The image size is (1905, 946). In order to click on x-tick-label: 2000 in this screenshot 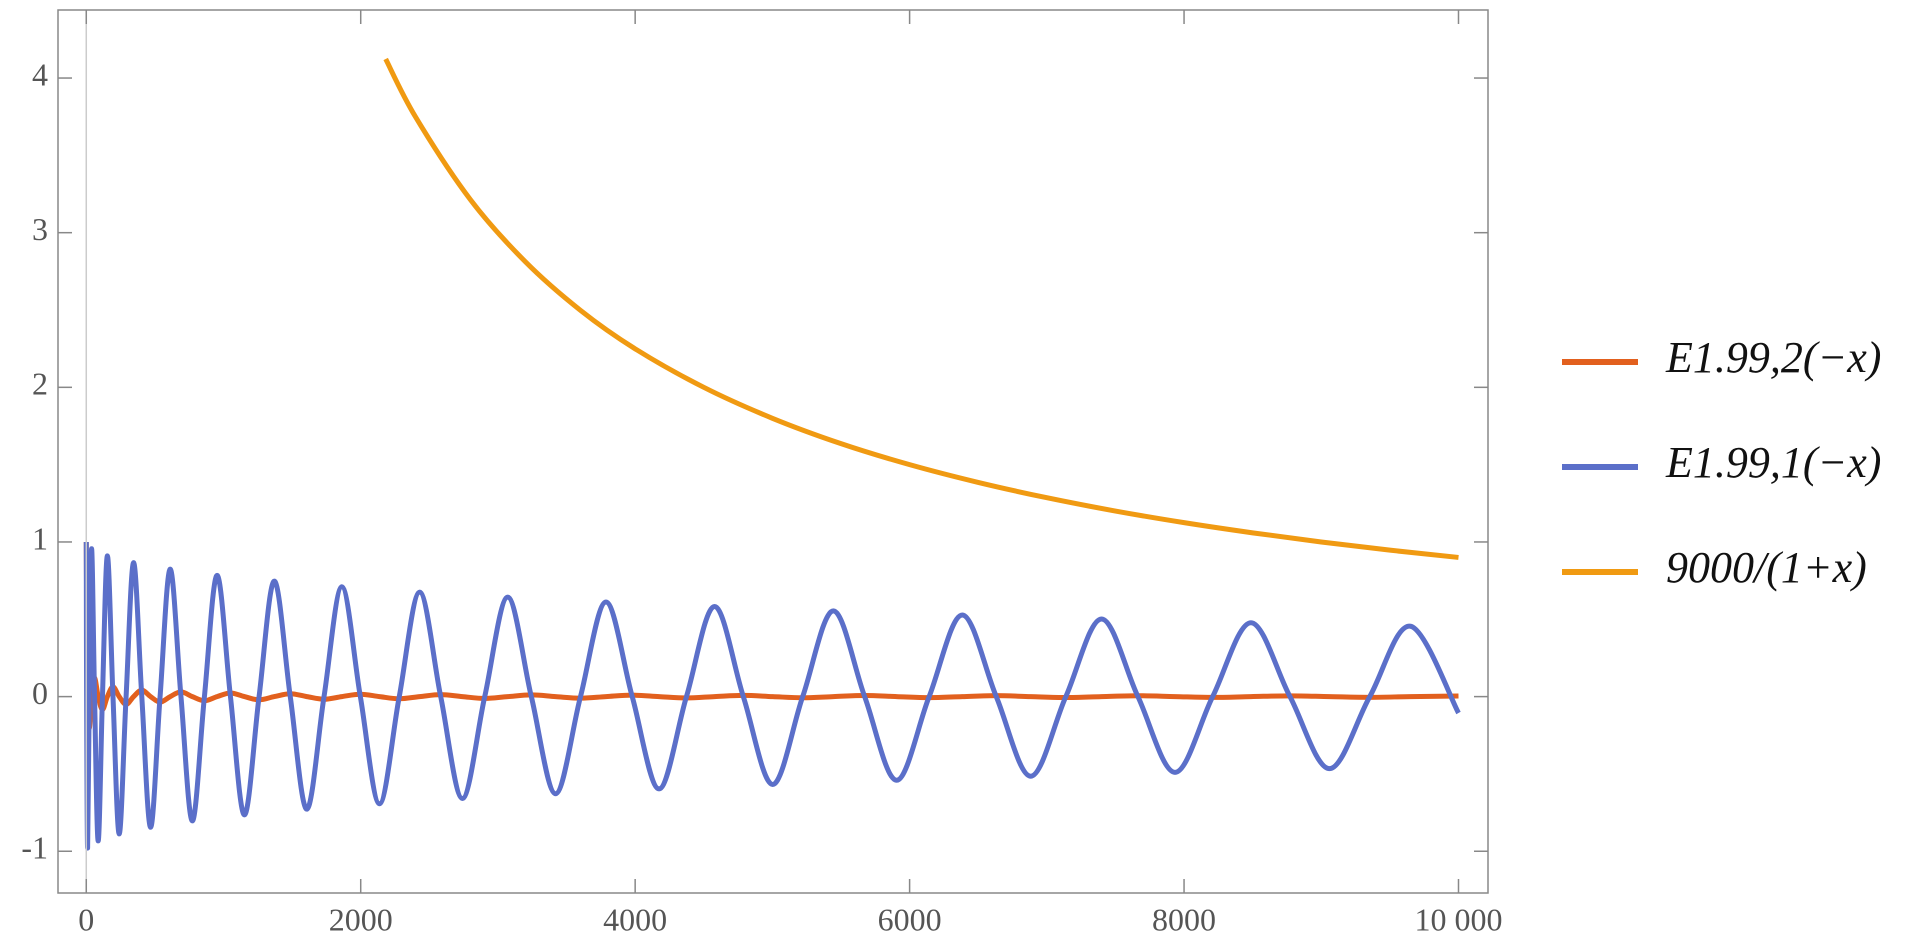, I will do `click(361, 919)`.